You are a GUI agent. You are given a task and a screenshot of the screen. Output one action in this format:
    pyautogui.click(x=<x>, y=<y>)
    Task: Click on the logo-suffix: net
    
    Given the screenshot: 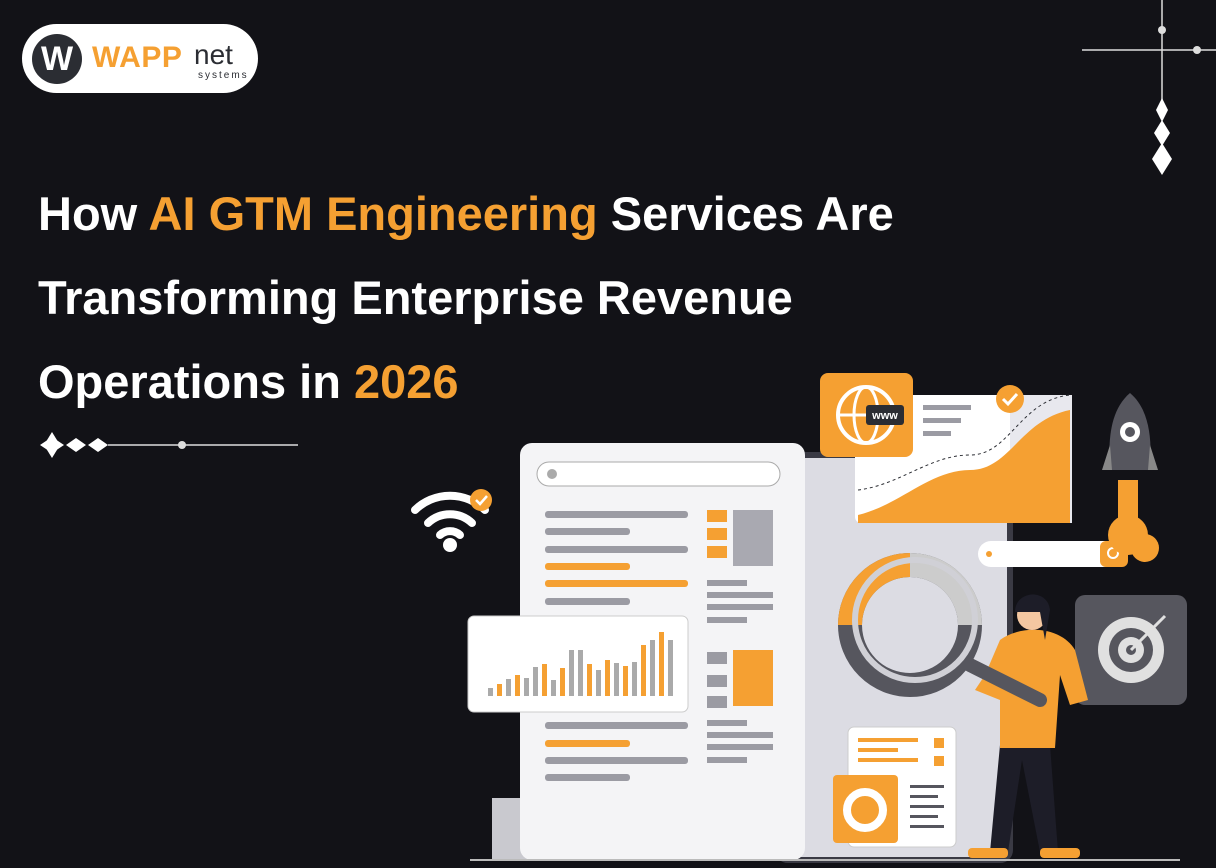 What is the action you would take?
    pyautogui.click(x=213, y=54)
    